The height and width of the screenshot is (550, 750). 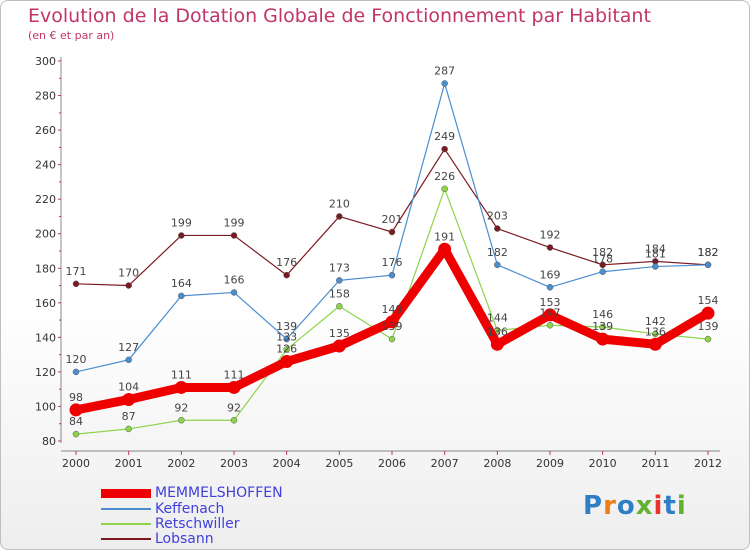 I want to click on legend-label: Retschwiller, so click(x=197, y=524).